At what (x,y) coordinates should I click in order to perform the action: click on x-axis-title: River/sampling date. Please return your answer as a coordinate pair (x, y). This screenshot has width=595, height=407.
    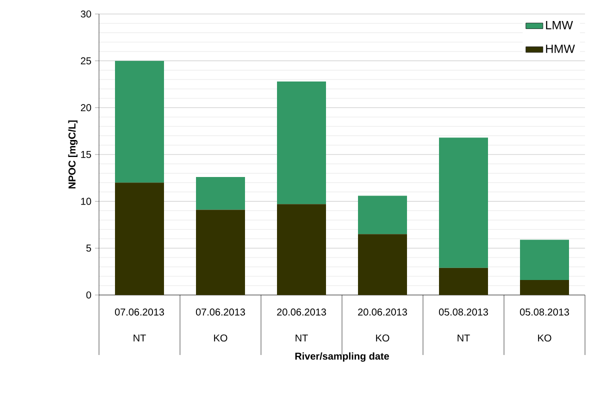
    Looking at the image, I should click on (342, 357).